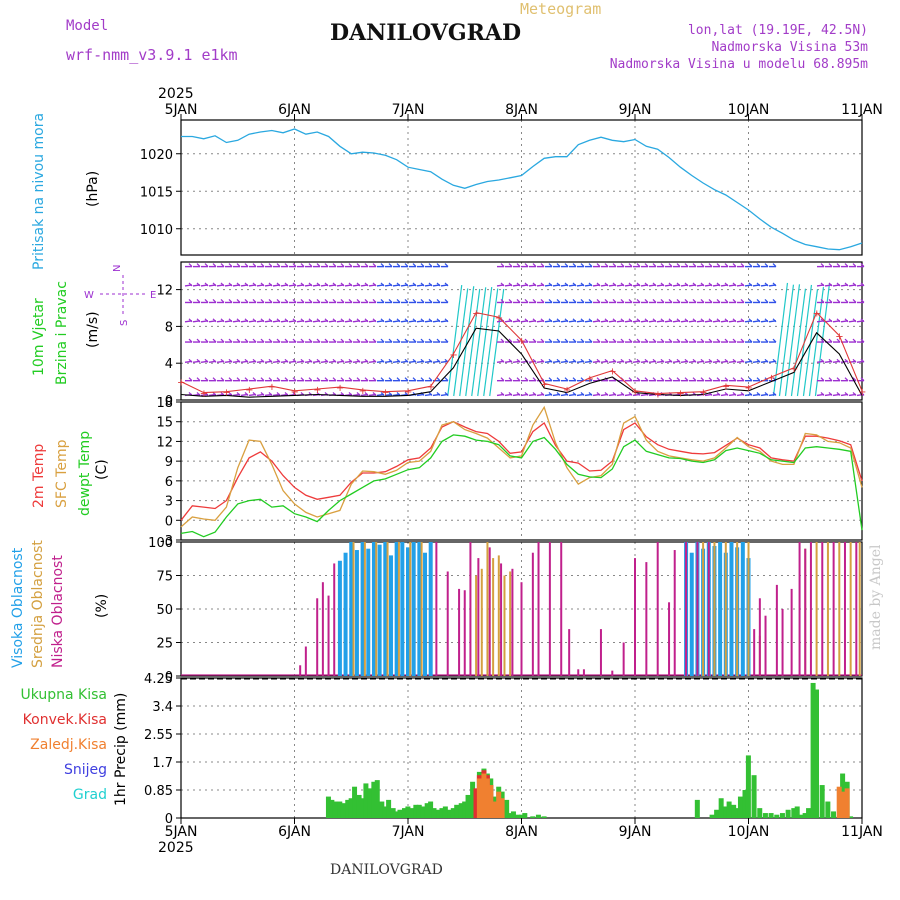  What do you see at coordinates (63, 695) in the screenshot?
I see `precip-legend-item: Ukupna Kisa` at bounding box center [63, 695].